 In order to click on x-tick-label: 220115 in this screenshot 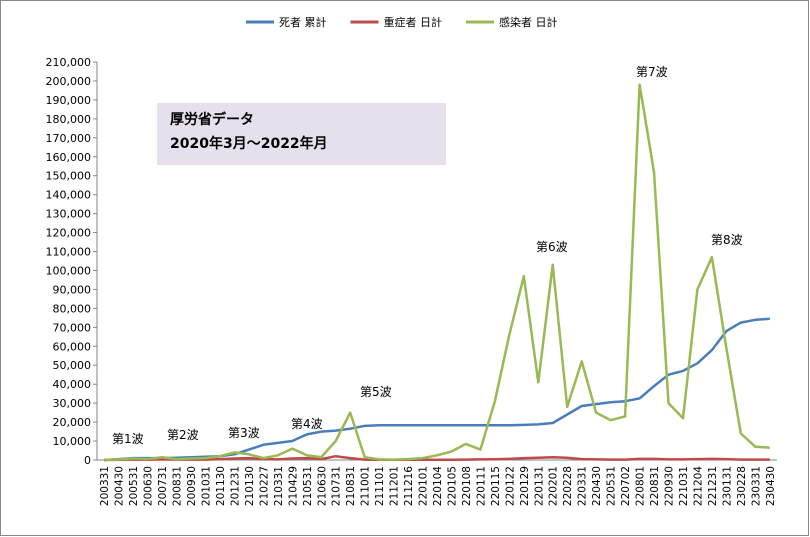, I will do `click(496, 486)`.